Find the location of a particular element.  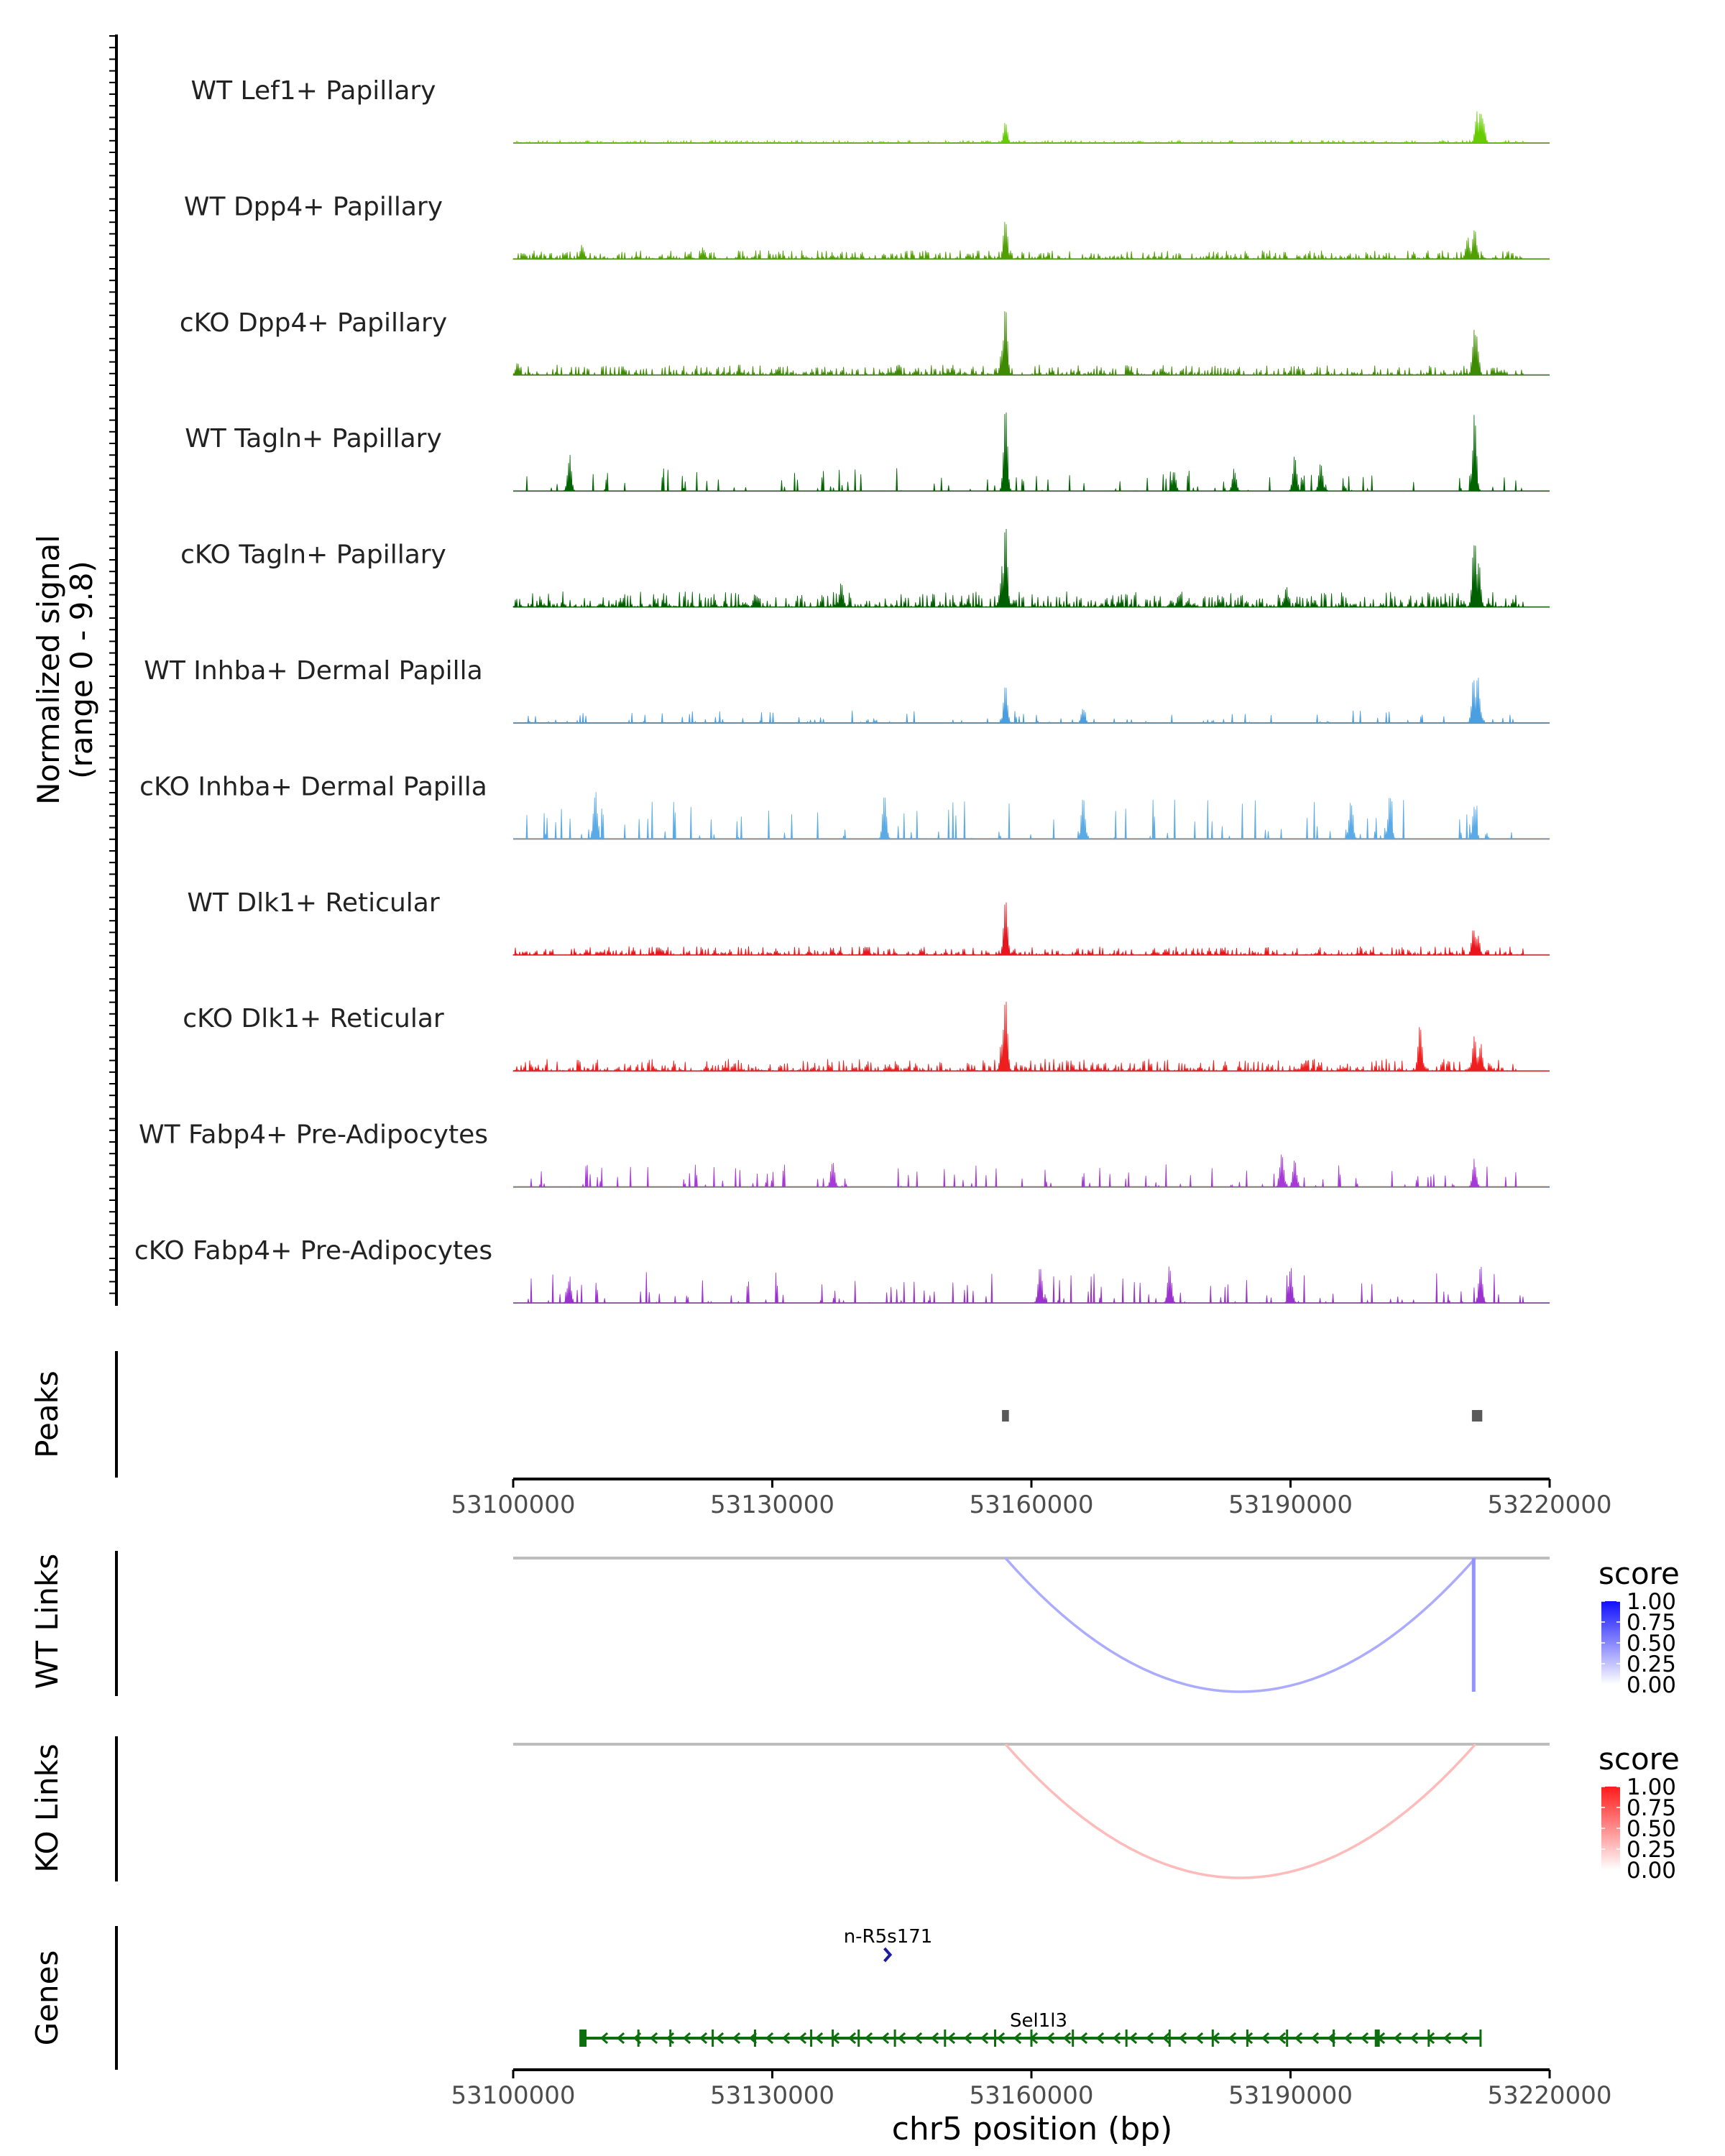

coverage-track: cKO Tagln+ Papillary is located at coordinates (865, 568).